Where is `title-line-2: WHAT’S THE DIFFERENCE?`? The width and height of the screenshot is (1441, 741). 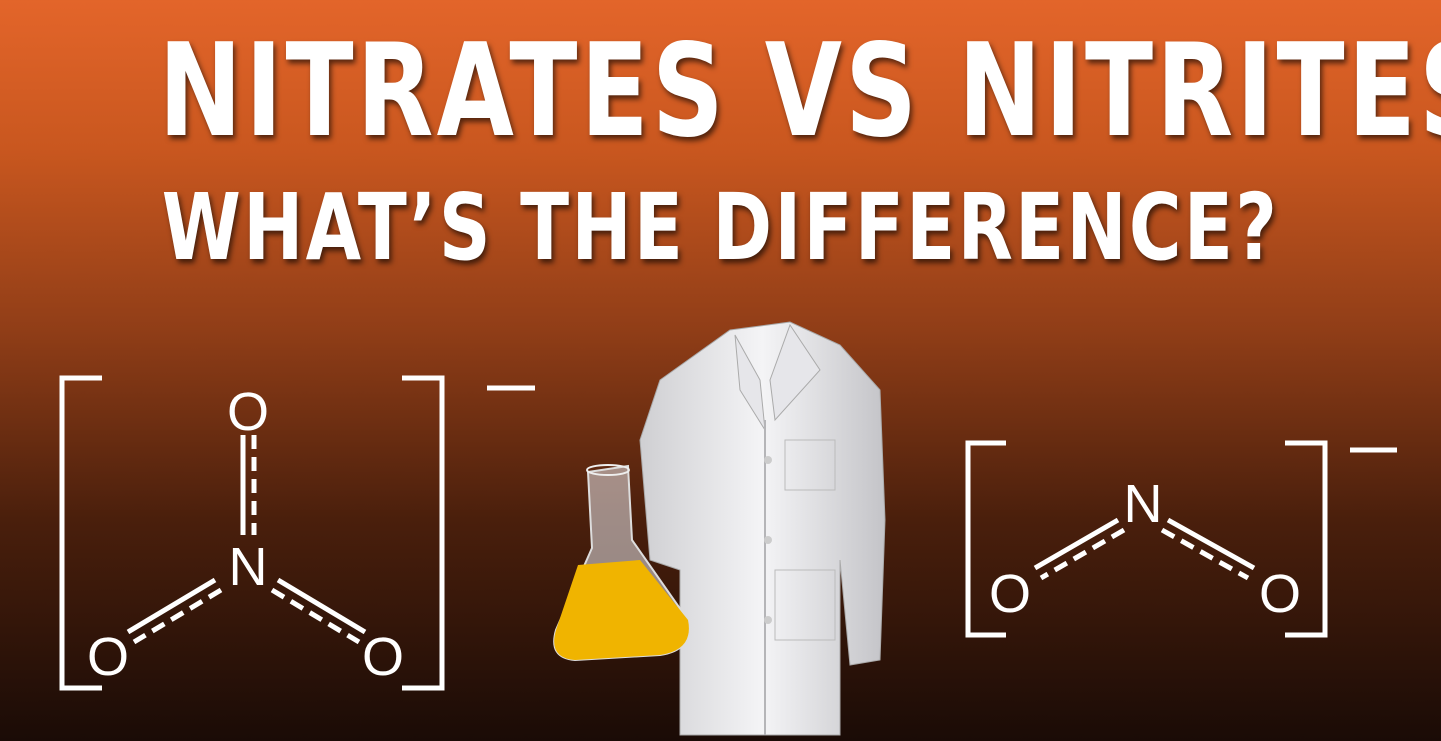
title-line-2: WHAT’S THE DIFFERENCE? is located at coordinates (720, 227).